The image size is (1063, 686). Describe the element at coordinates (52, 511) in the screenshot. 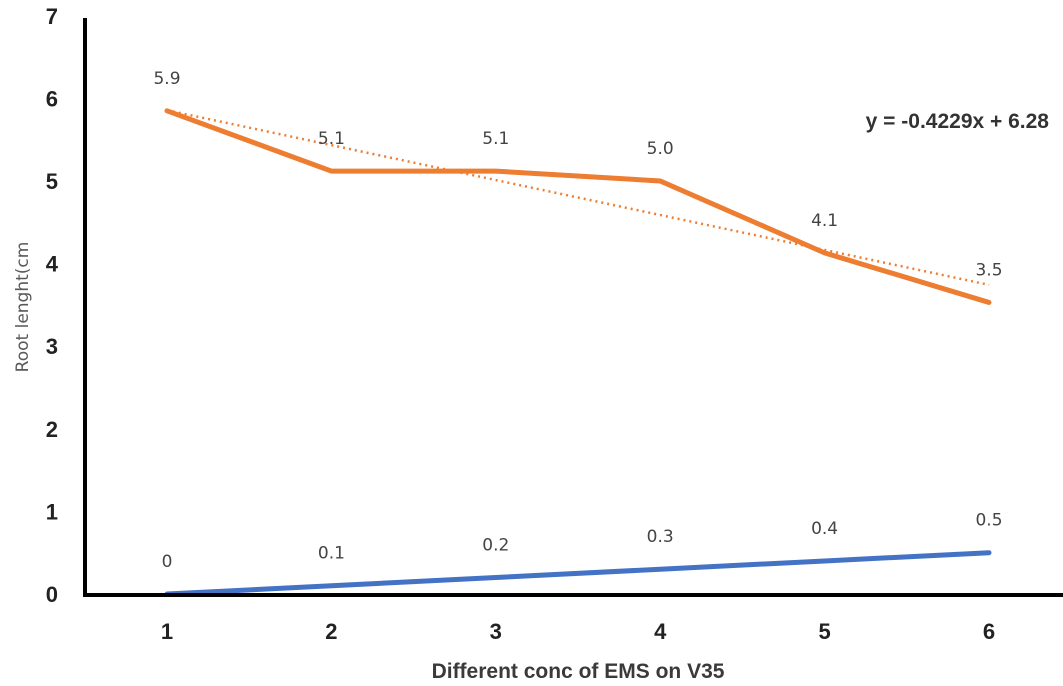

I see `y-tick-label: 1` at that location.